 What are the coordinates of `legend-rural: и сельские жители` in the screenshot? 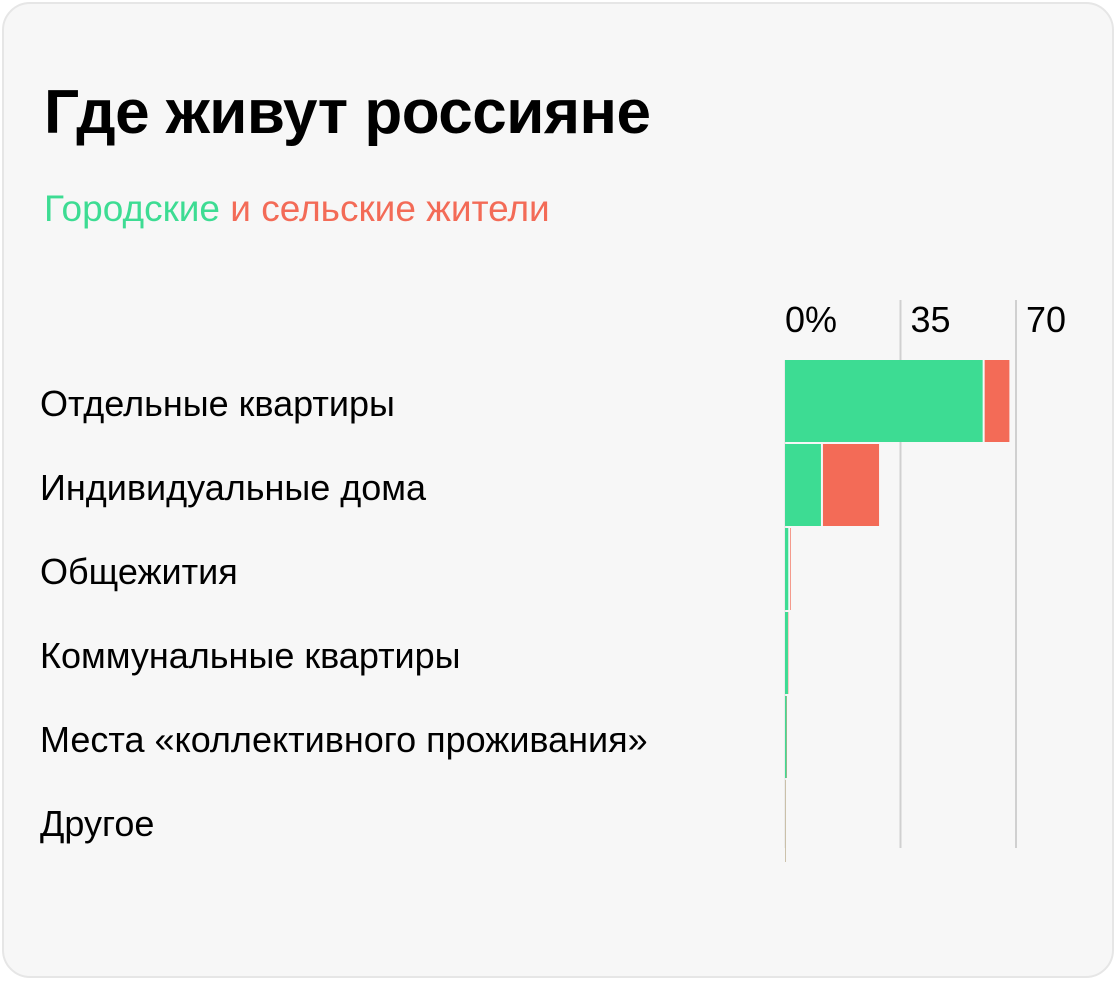 It's located at (385, 208).